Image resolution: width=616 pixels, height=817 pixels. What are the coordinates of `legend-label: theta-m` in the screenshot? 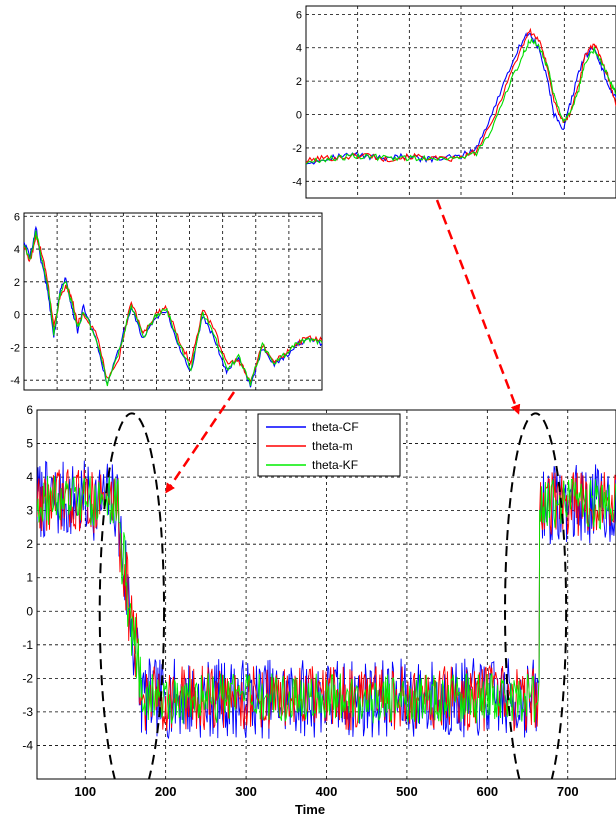 It's located at (332, 446).